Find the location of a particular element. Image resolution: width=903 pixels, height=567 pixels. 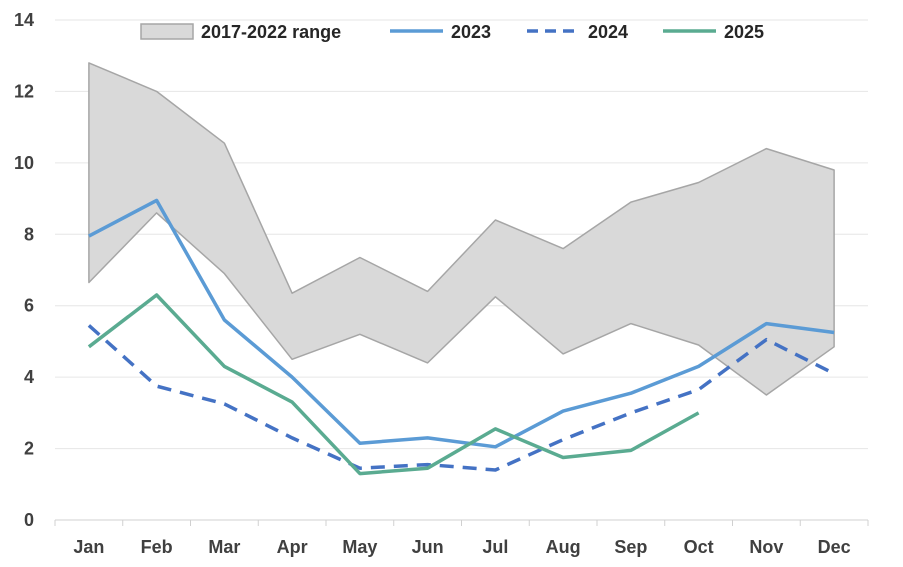

x-tick-label: May is located at coordinates (359, 547).